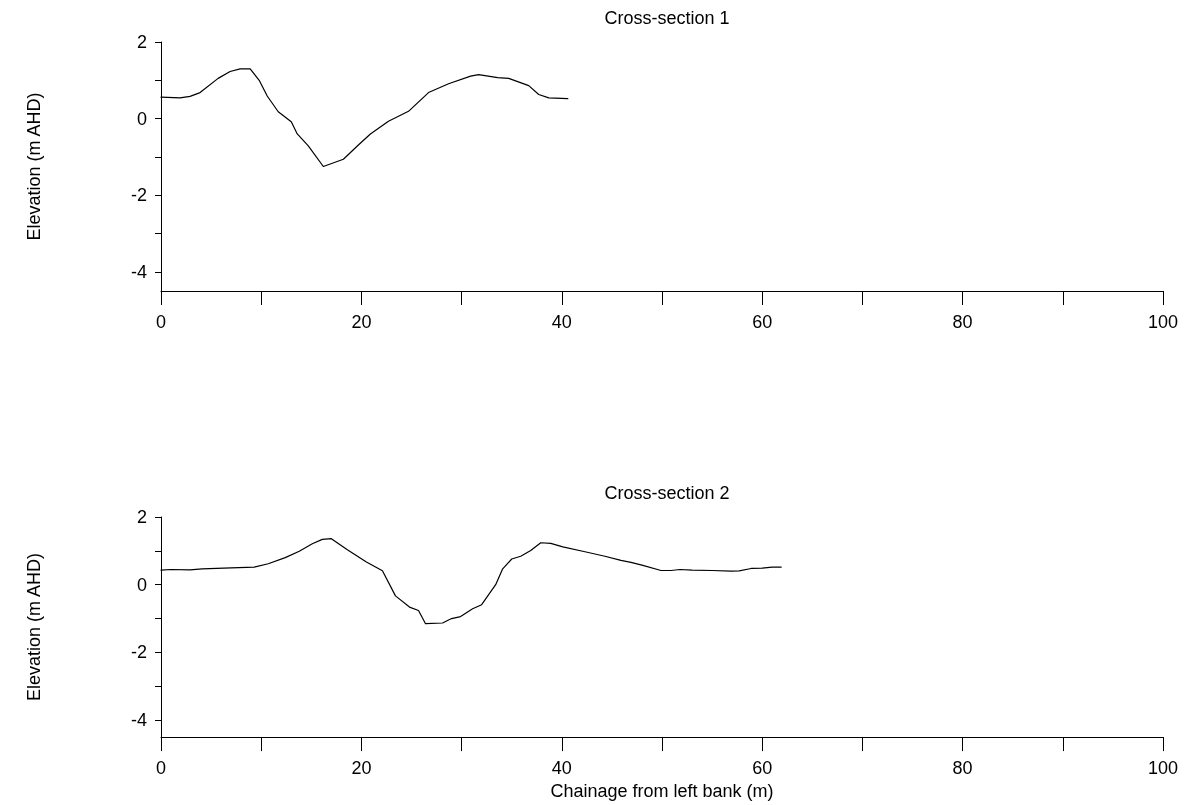 The height and width of the screenshot is (805, 1201). Describe the element at coordinates (667, 493) in the screenshot. I see `chart-title: Cross-section 2` at that location.